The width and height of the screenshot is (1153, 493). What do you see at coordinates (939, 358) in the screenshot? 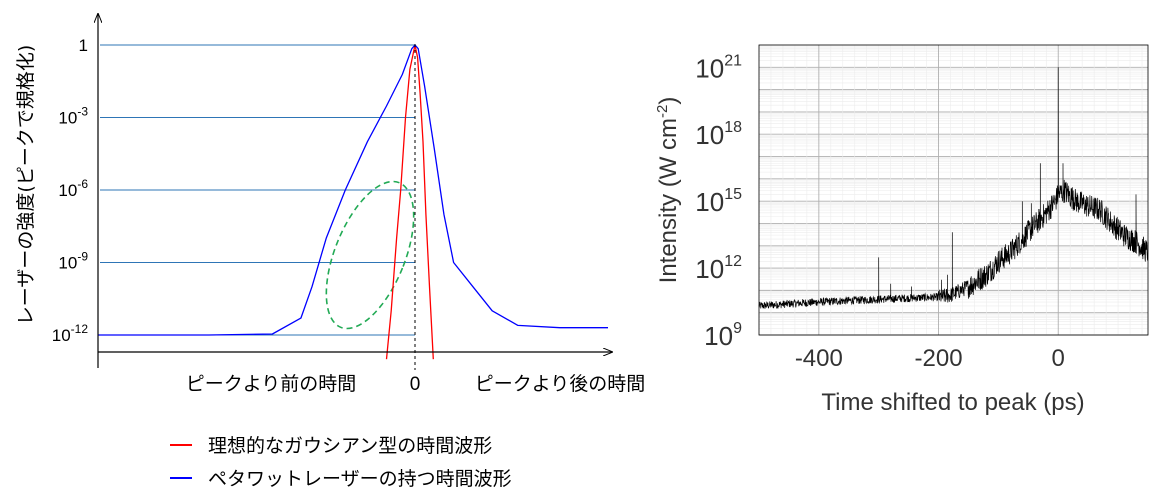
I see `x-tick-label: -200` at bounding box center [939, 358].